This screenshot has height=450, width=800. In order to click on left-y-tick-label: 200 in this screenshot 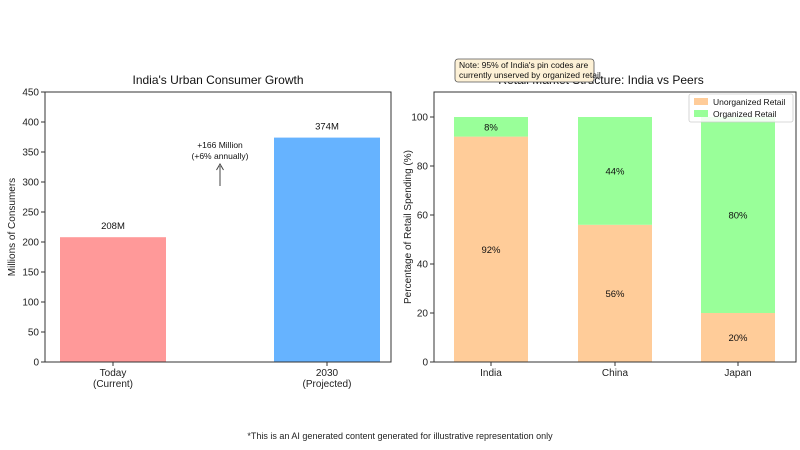, I will do `click(30, 243)`.